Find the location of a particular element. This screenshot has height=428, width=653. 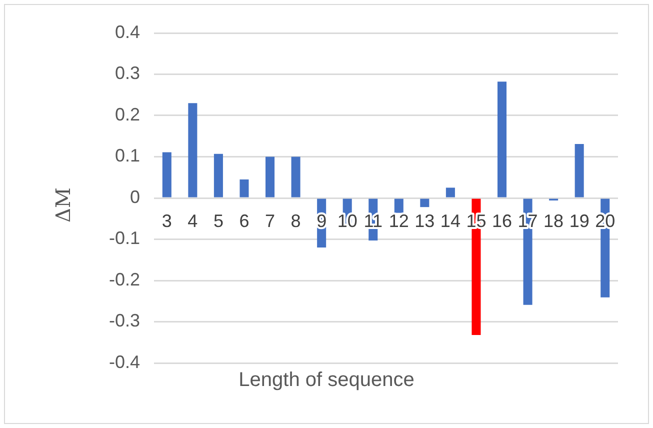

x-tick-label: 8 is located at coordinates (295, 220).